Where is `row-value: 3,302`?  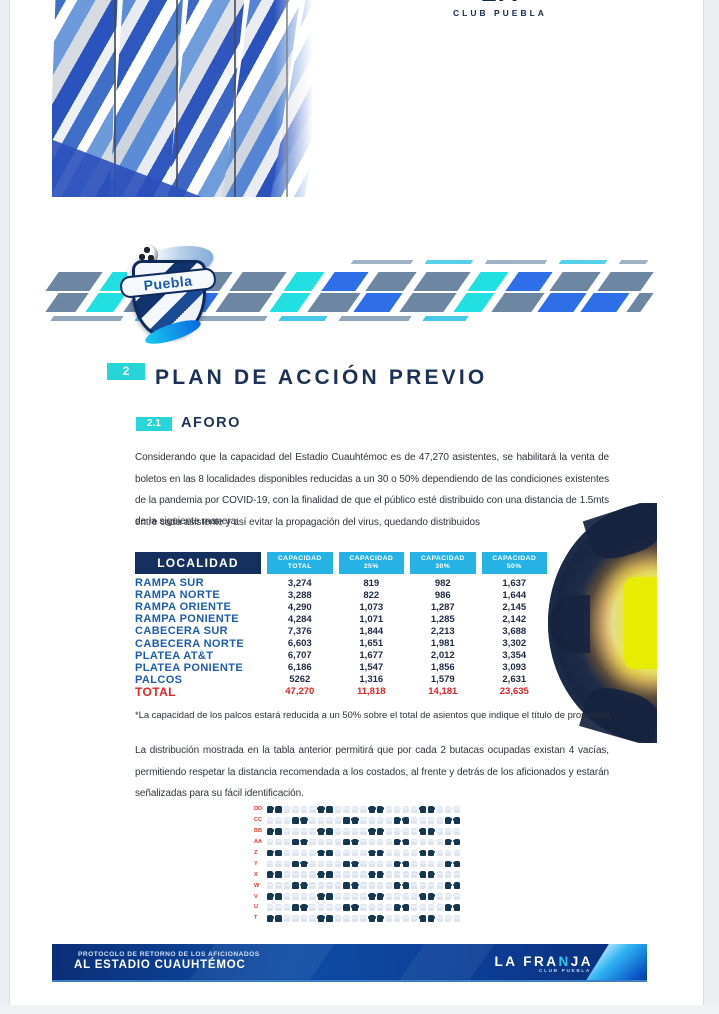 row-value: 3,302 is located at coordinates (514, 644).